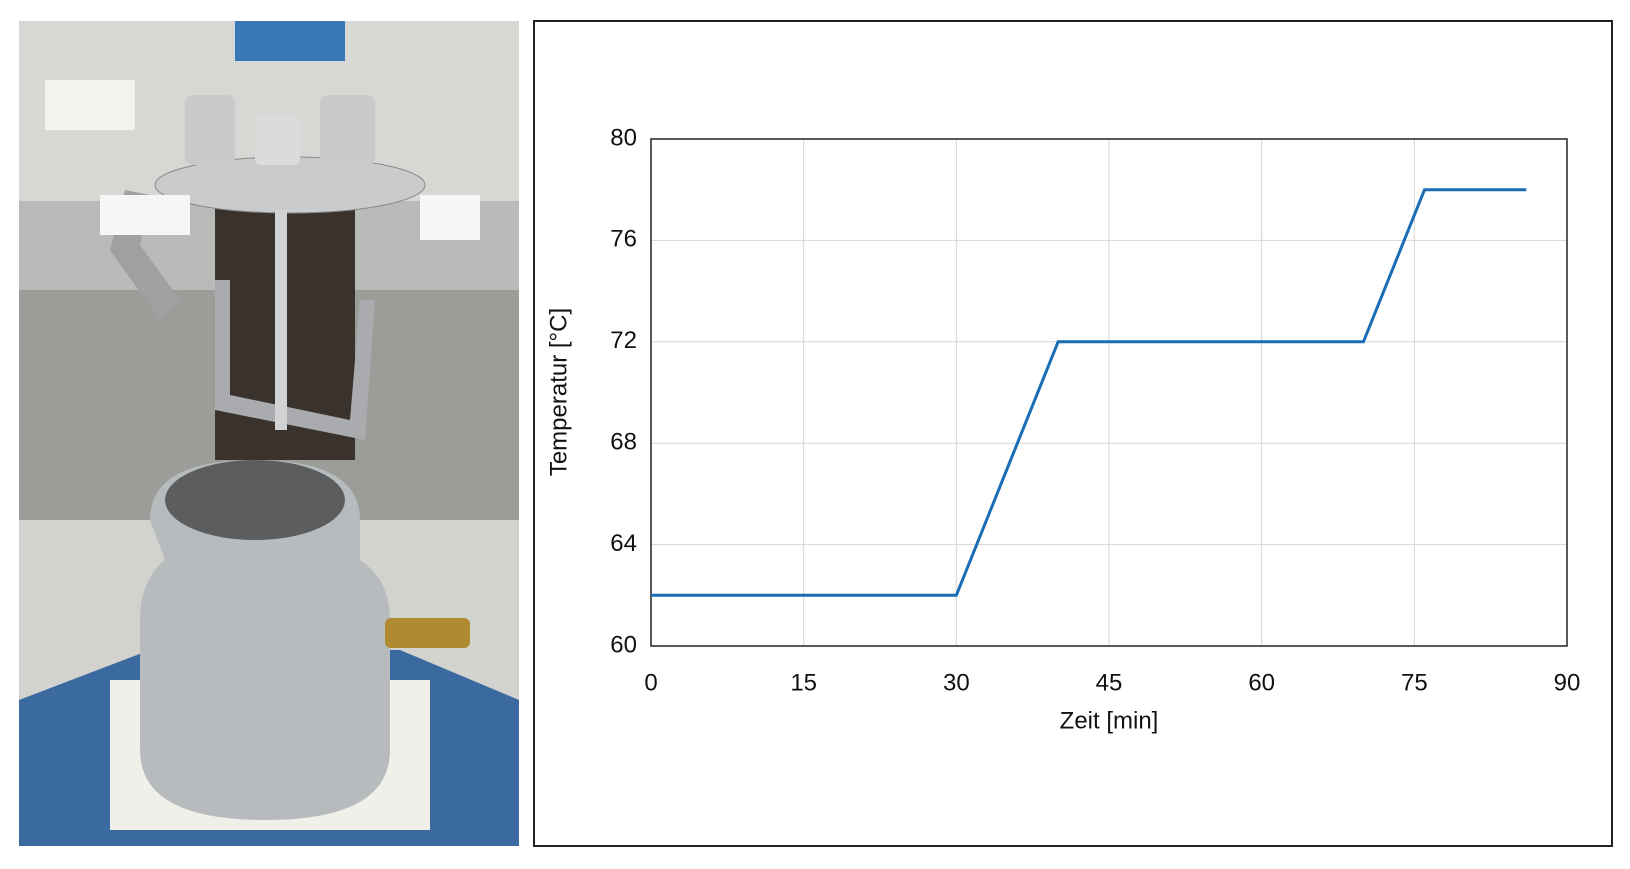  I want to click on y-tick-label: 68, so click(623, 442).